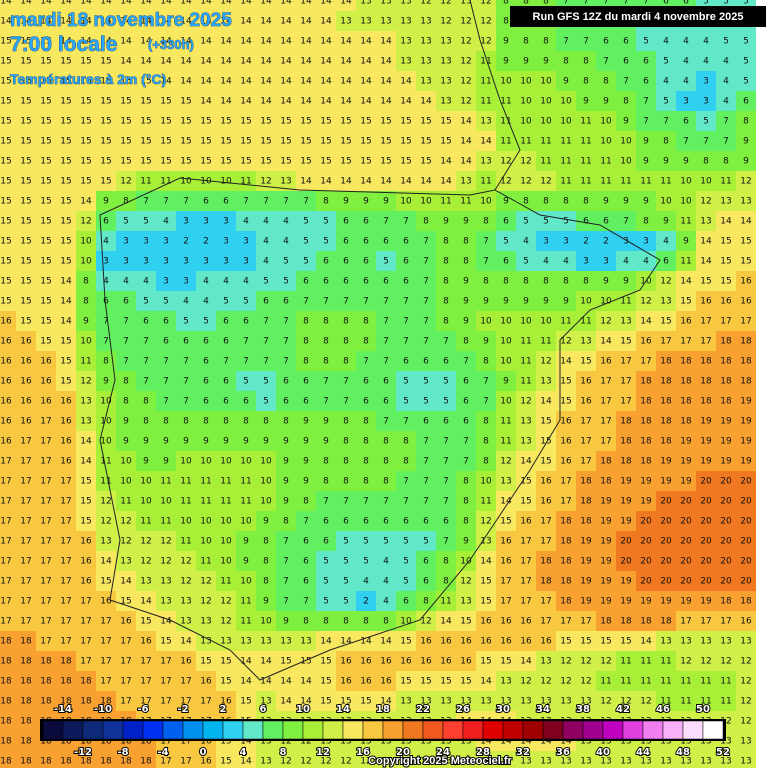 The image size is (768, 768). What do you see at coordinates (563, 752) in the screenshot?
I see `legend-label: 36` at bounding box center [563, 752].